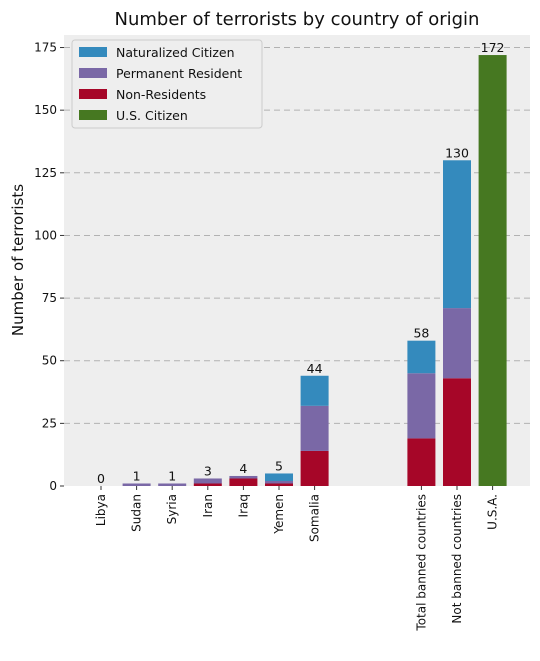 The height and width of the screenshot is (661, 540). Describe the element at coordinates (137, 513) in the screenshot. I see `x-tick-label-sudan: Sudan` at that location.